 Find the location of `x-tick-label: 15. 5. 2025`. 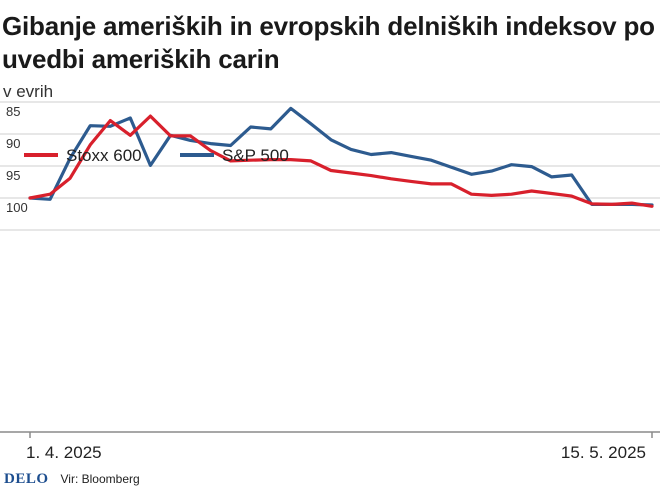

x-tick-label: 15. 5. 2025 is located at coordinates (603, 452).